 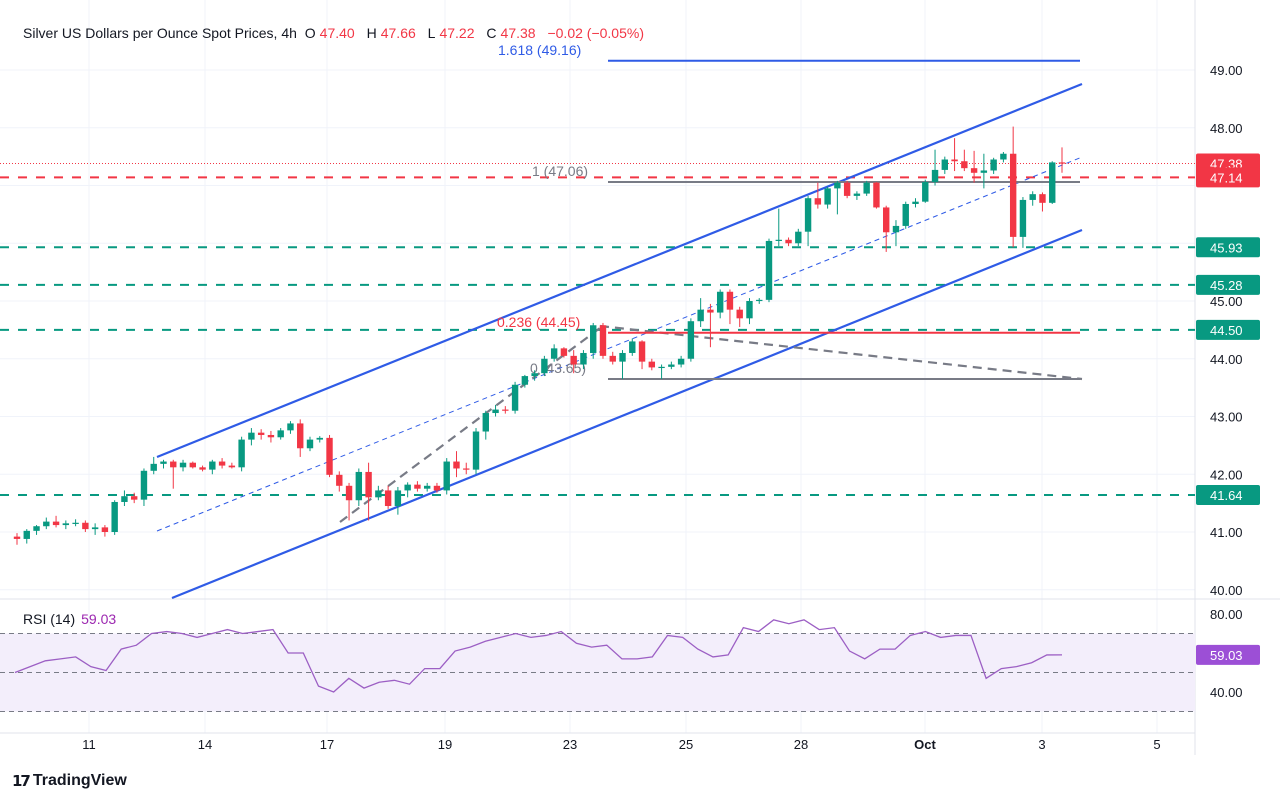 What do you see at coordinates (445, 744) in the screenshot?
I see `time-tick-label: 19` at bounding box center [445, 744].